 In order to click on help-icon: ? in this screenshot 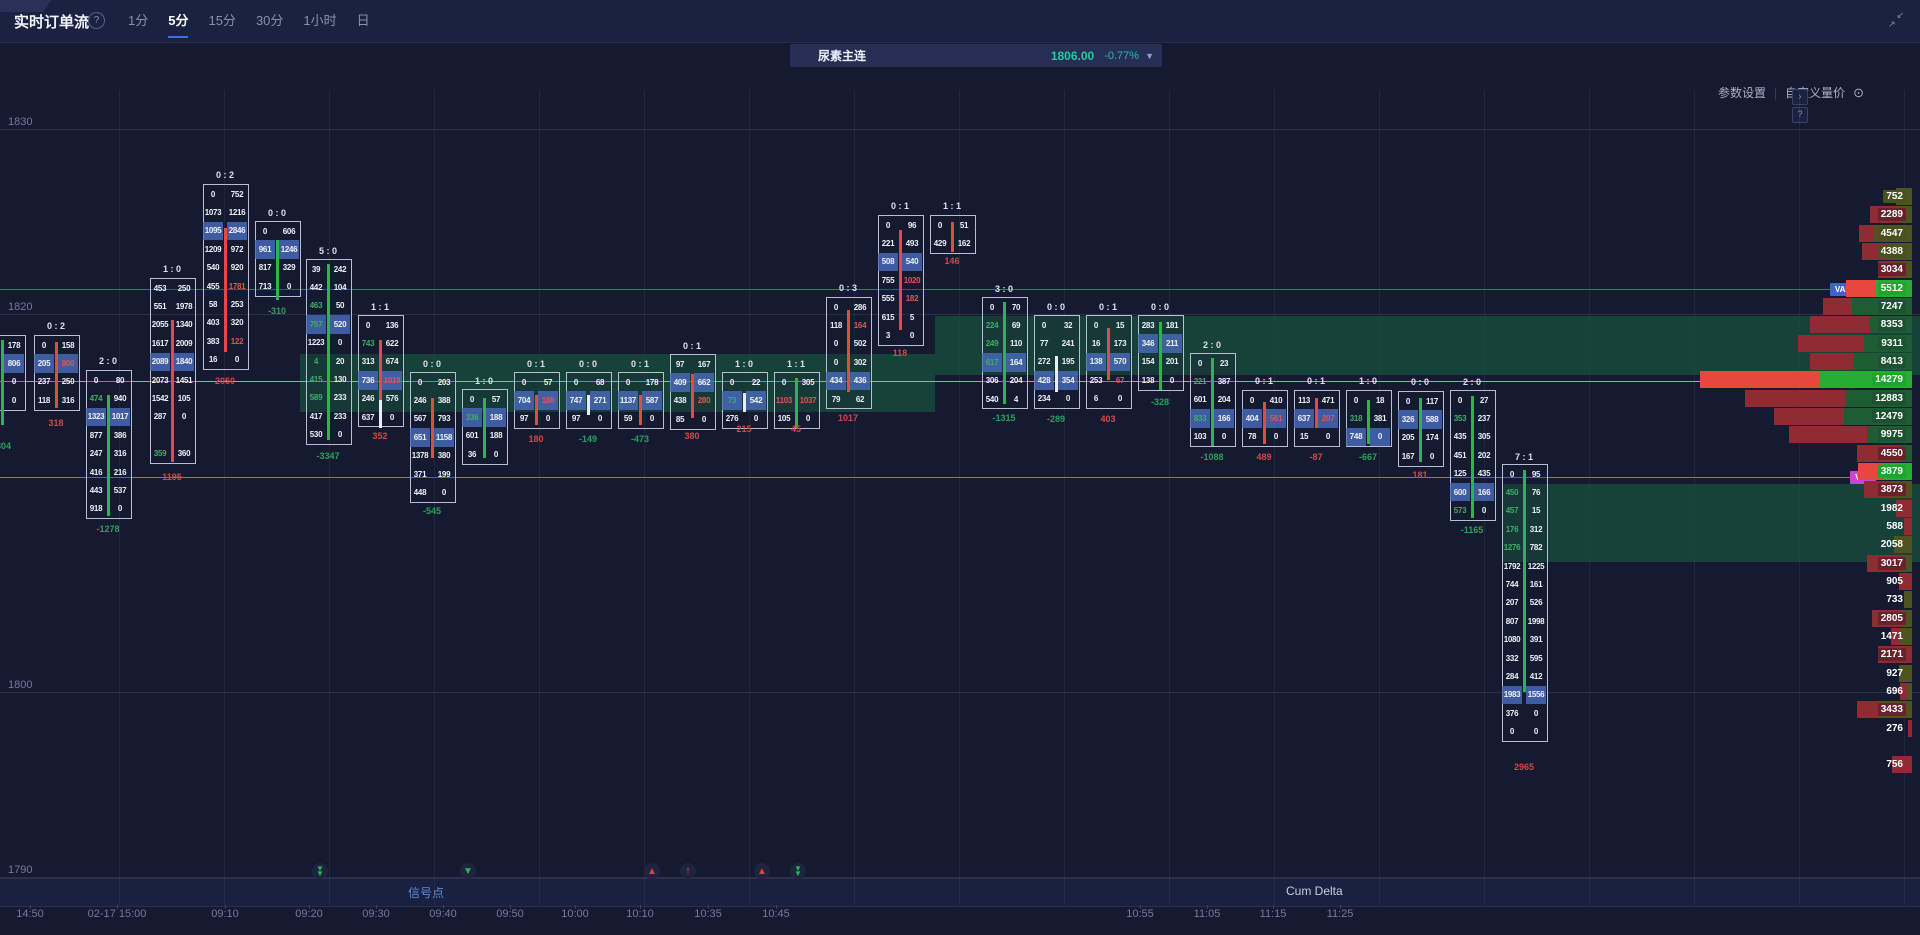, I will do `click(96, 20)`.